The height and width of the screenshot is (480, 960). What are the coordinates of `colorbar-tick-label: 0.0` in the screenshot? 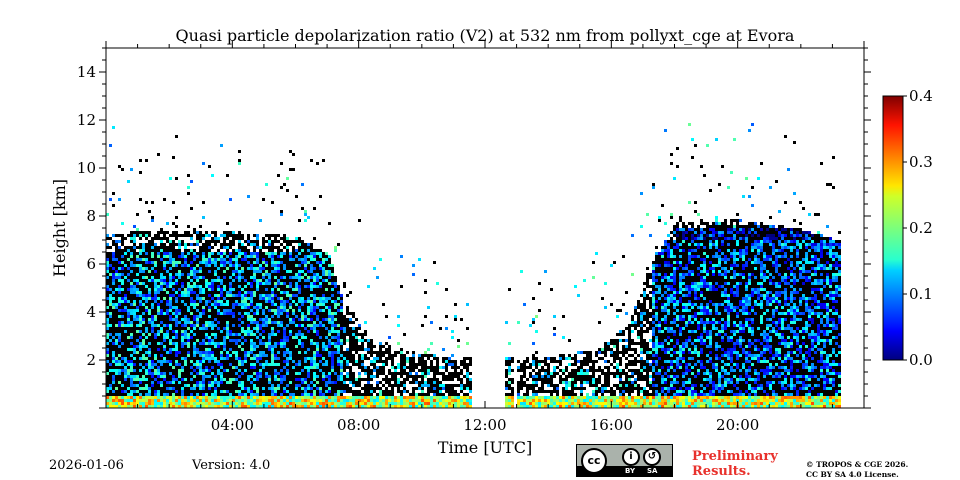 It's located at (921, 360).